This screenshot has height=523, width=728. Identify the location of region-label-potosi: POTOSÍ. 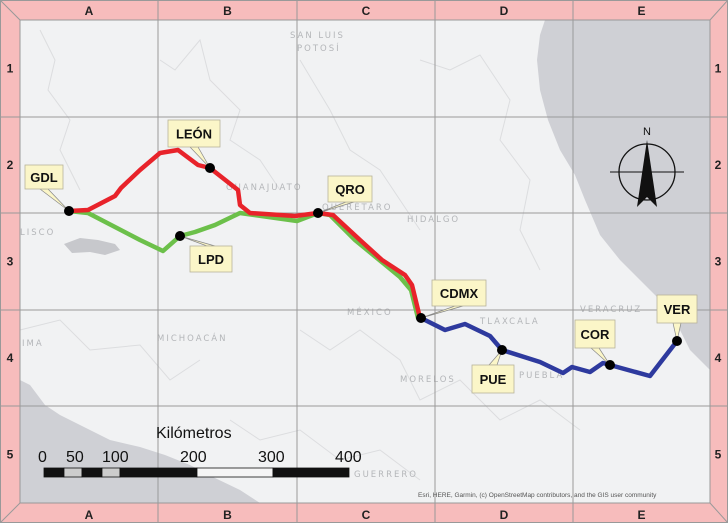
(319, 48).